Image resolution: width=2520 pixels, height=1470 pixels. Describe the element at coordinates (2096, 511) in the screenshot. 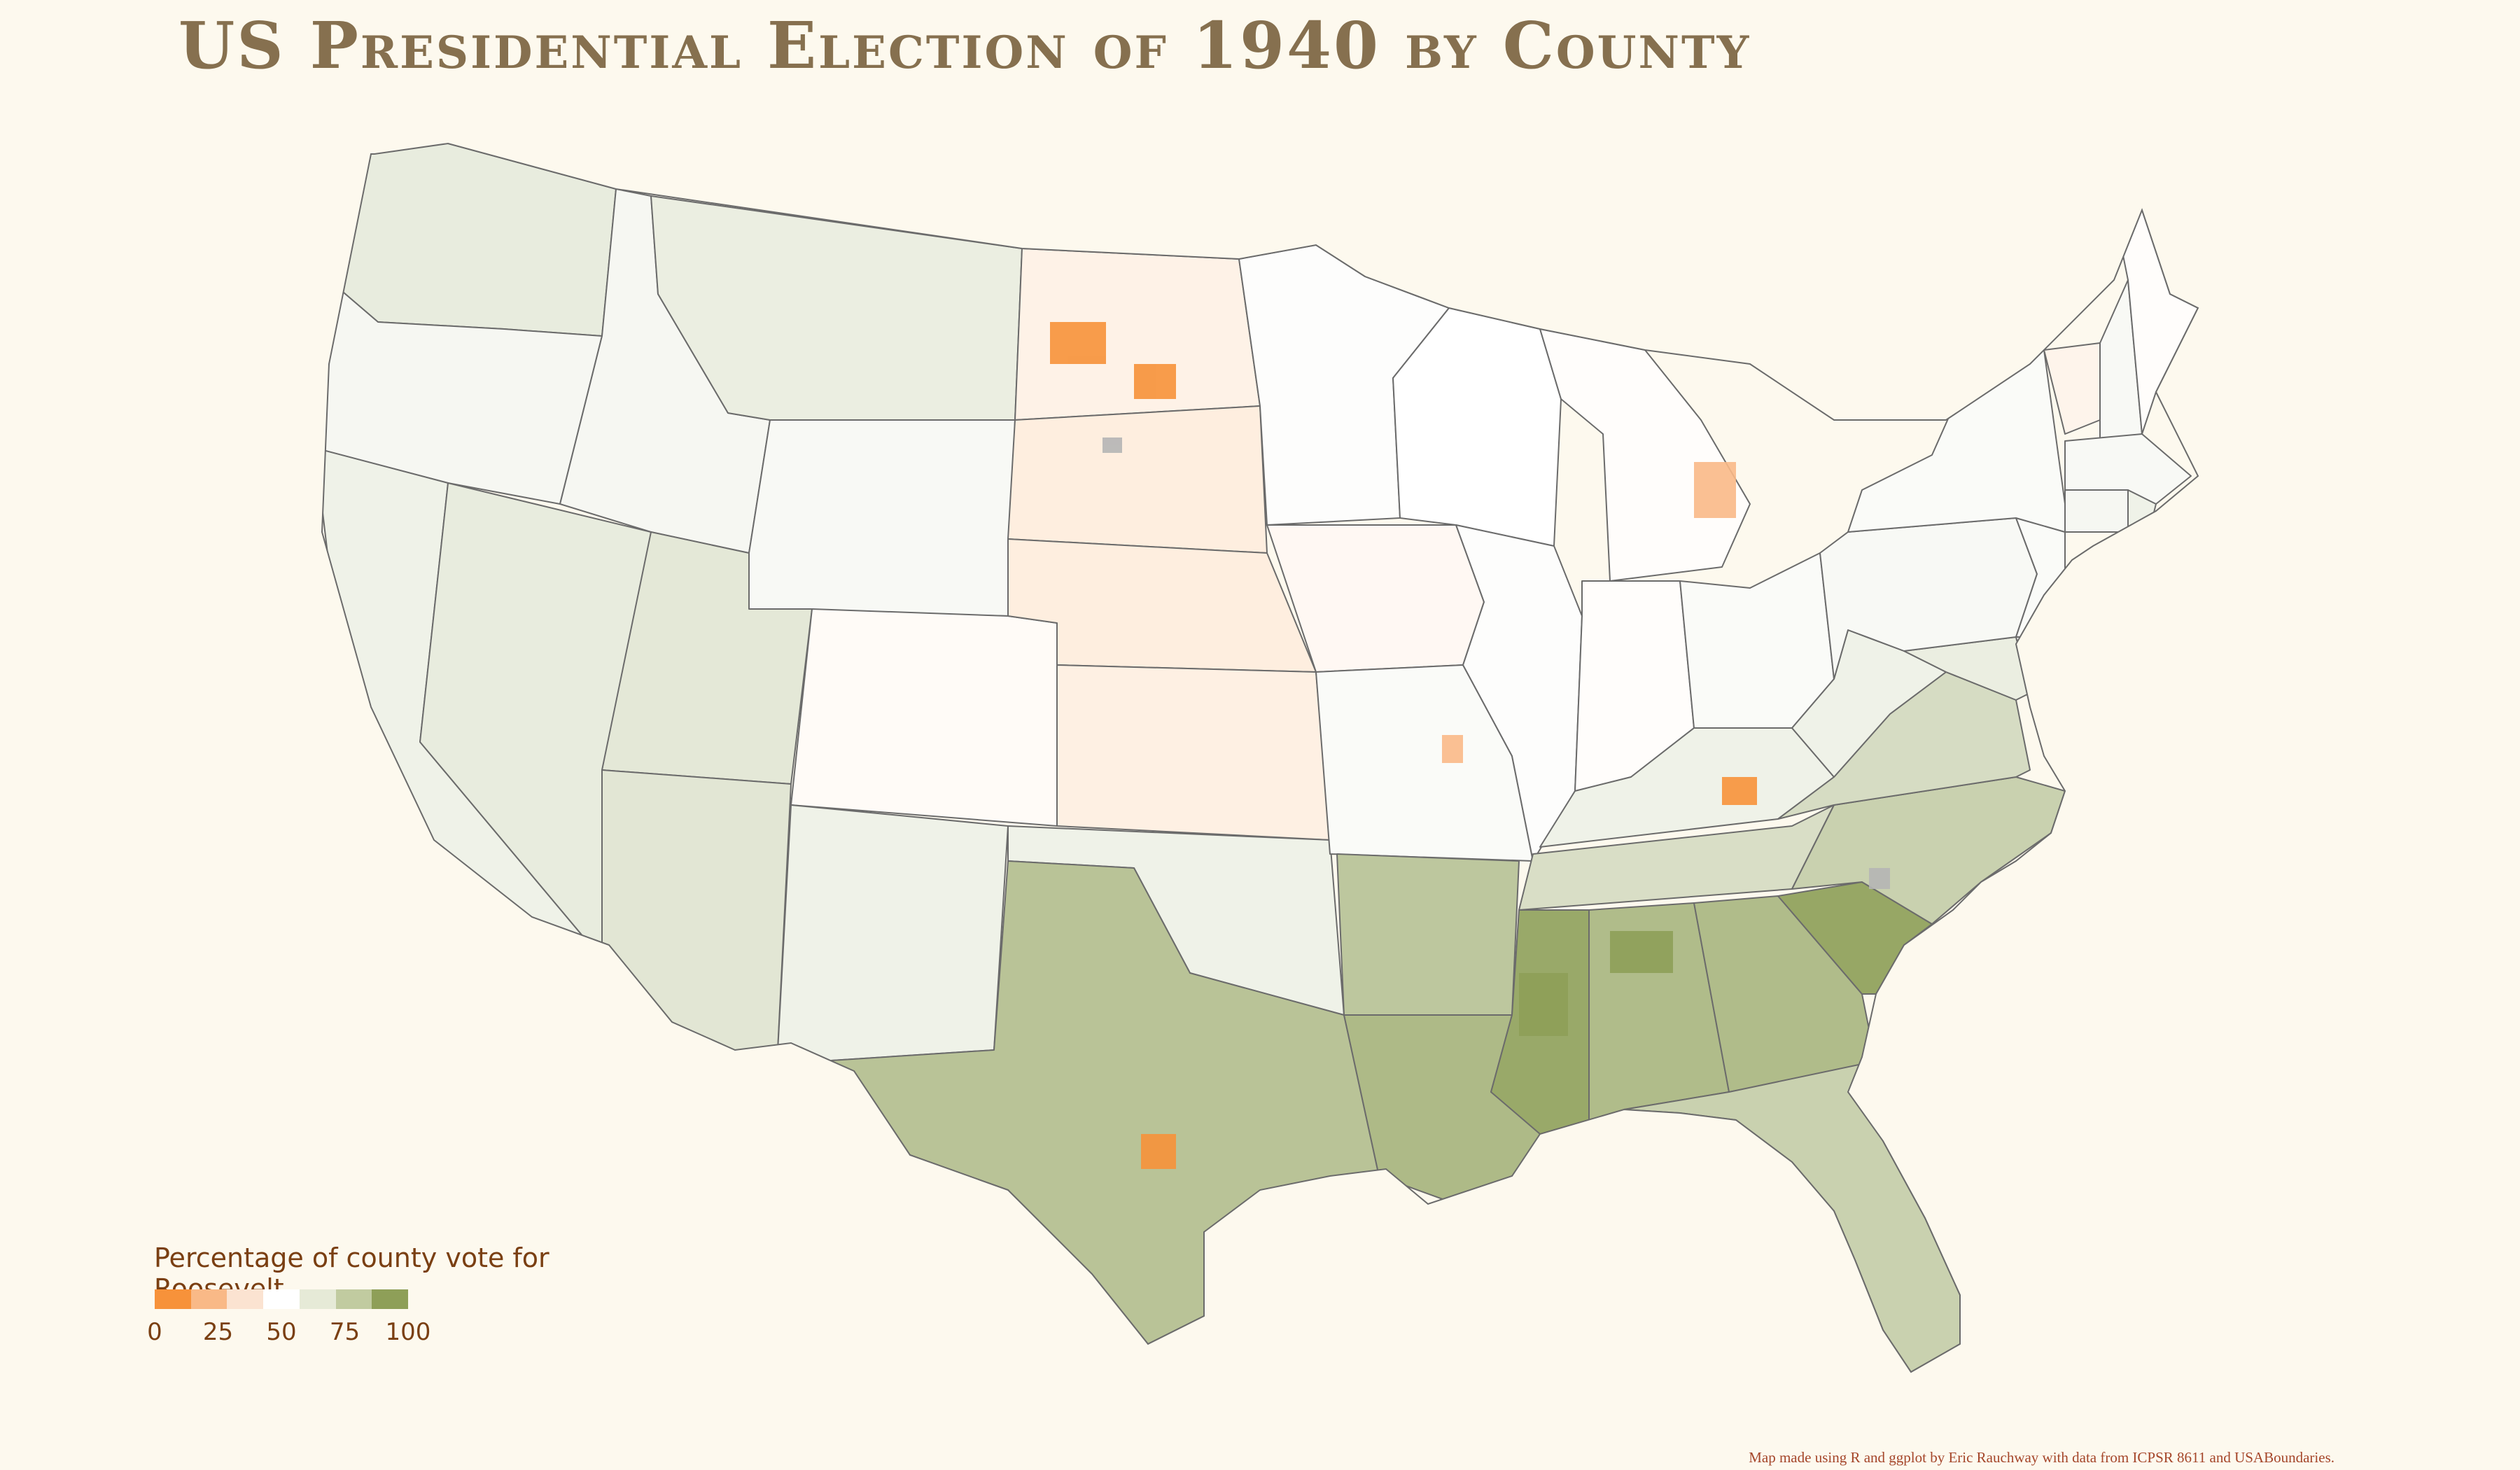

I see `state-connecticut` at that location.